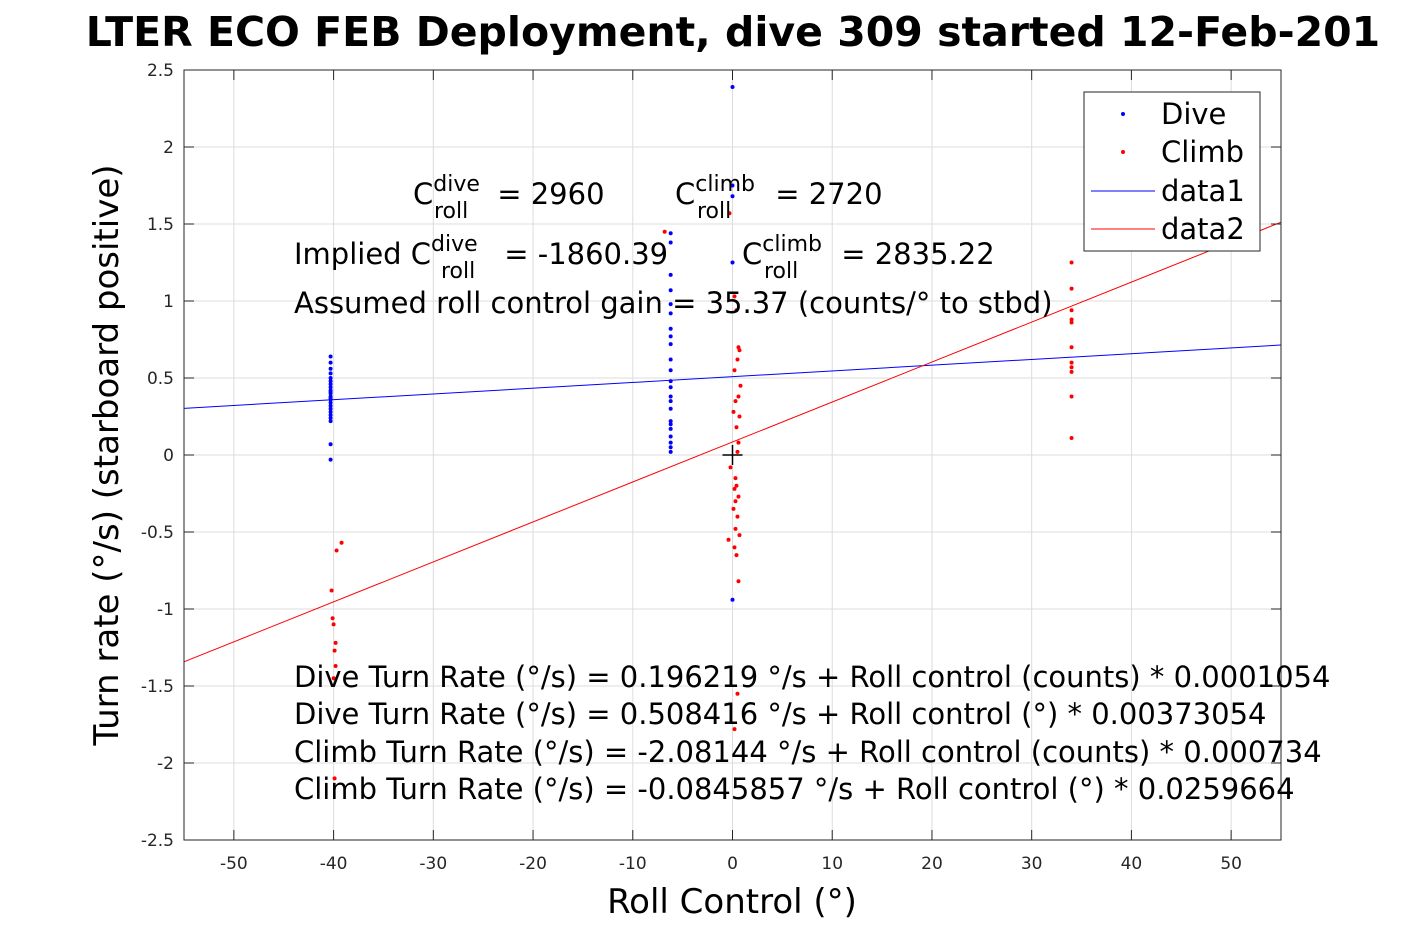  I want to click on x-tick-label: -50, so click(234, 864).